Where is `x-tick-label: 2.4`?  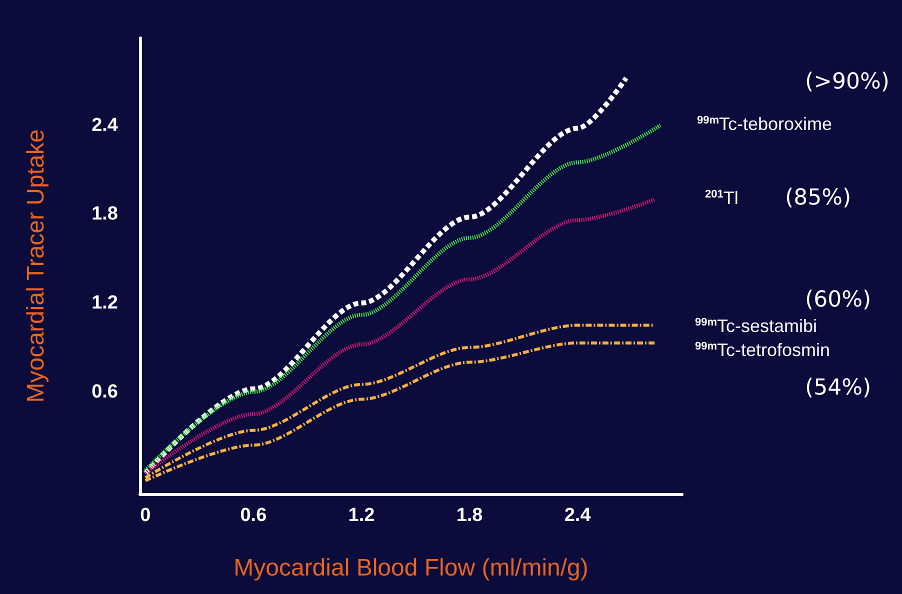
x-tick-label: 2.4 is located at coordinates (578, 515).